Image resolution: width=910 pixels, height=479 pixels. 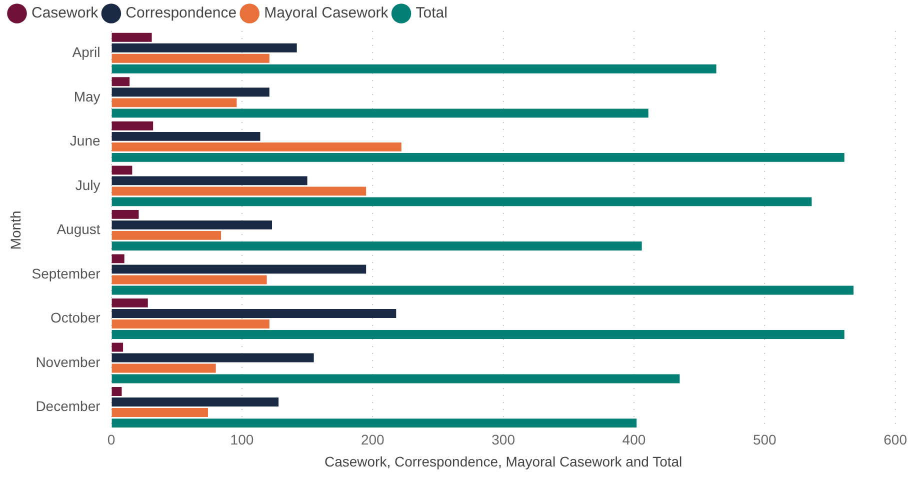 What do you see at coordinates (504, 440) in the screenshot?
I see `x-tick-label: 300` at bounding box center [504, 440].